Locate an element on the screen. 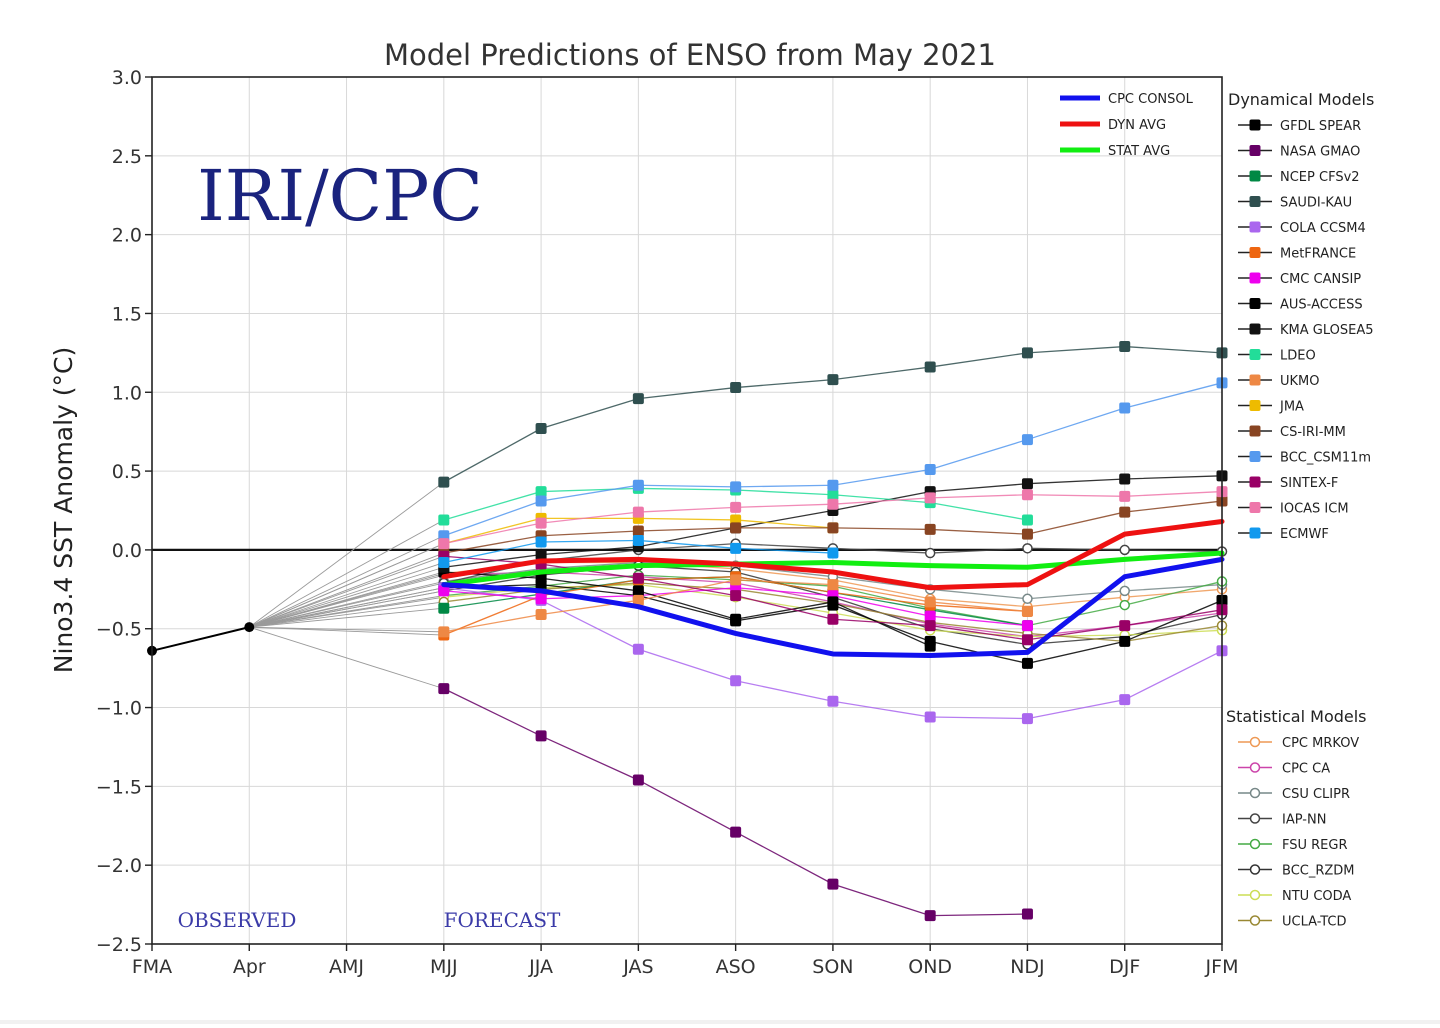  legend-marker-csu-clipr is located at coordinates (1255, 793).